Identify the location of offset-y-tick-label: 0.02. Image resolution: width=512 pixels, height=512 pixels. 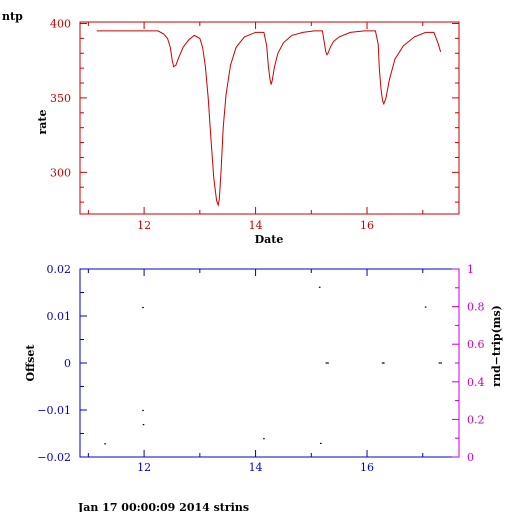
(59, 269).